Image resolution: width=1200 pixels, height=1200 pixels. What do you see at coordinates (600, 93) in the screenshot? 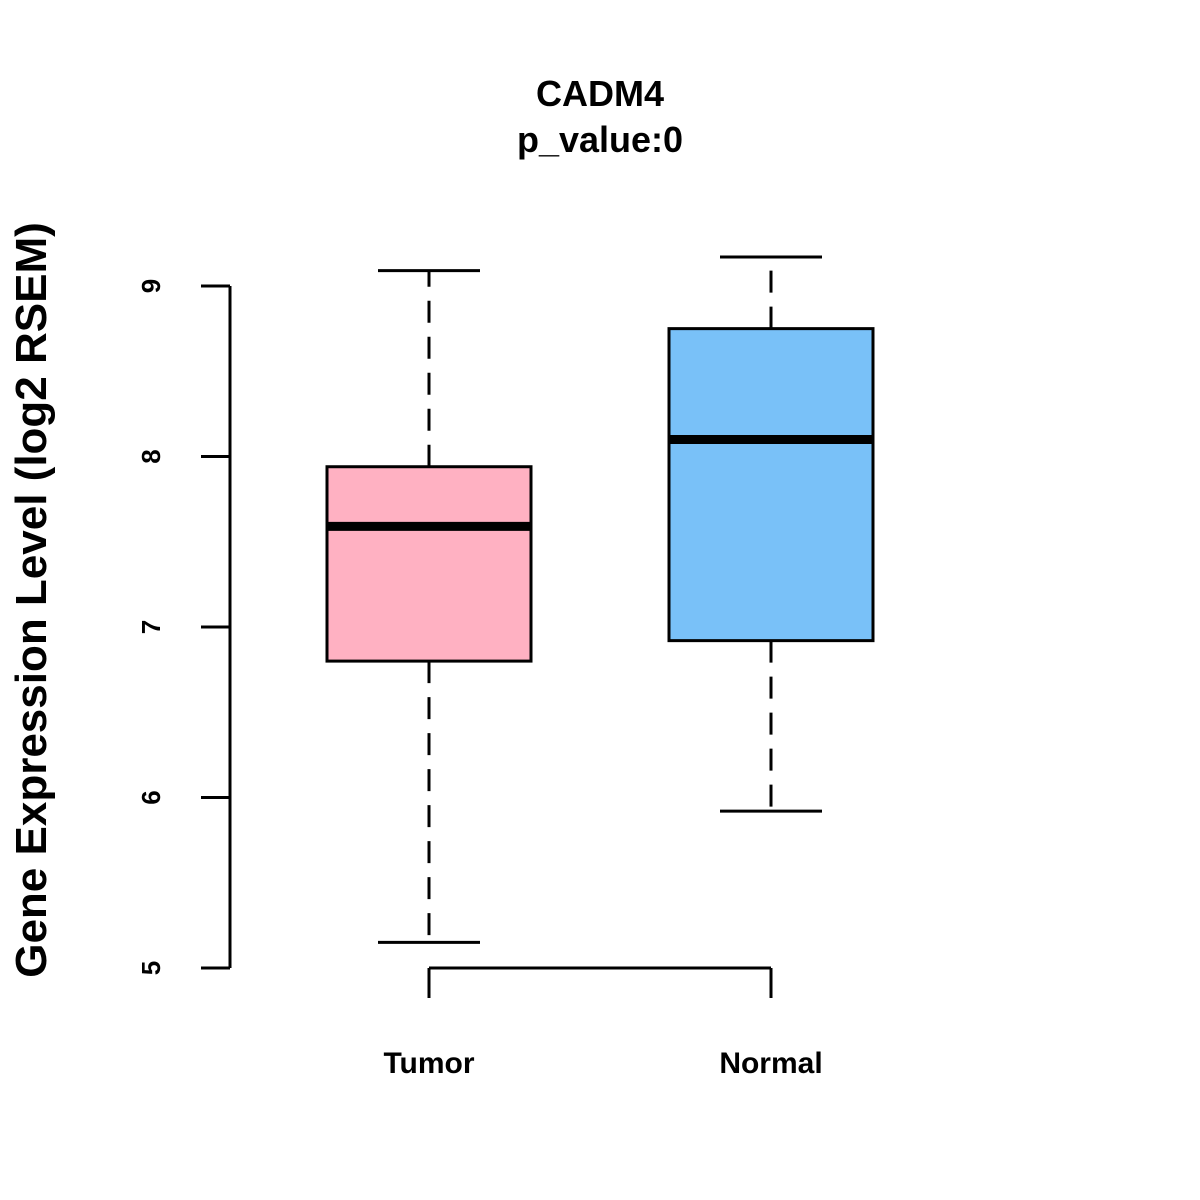
I see `chart-title: CADM4` at bounding box center [600, 93].